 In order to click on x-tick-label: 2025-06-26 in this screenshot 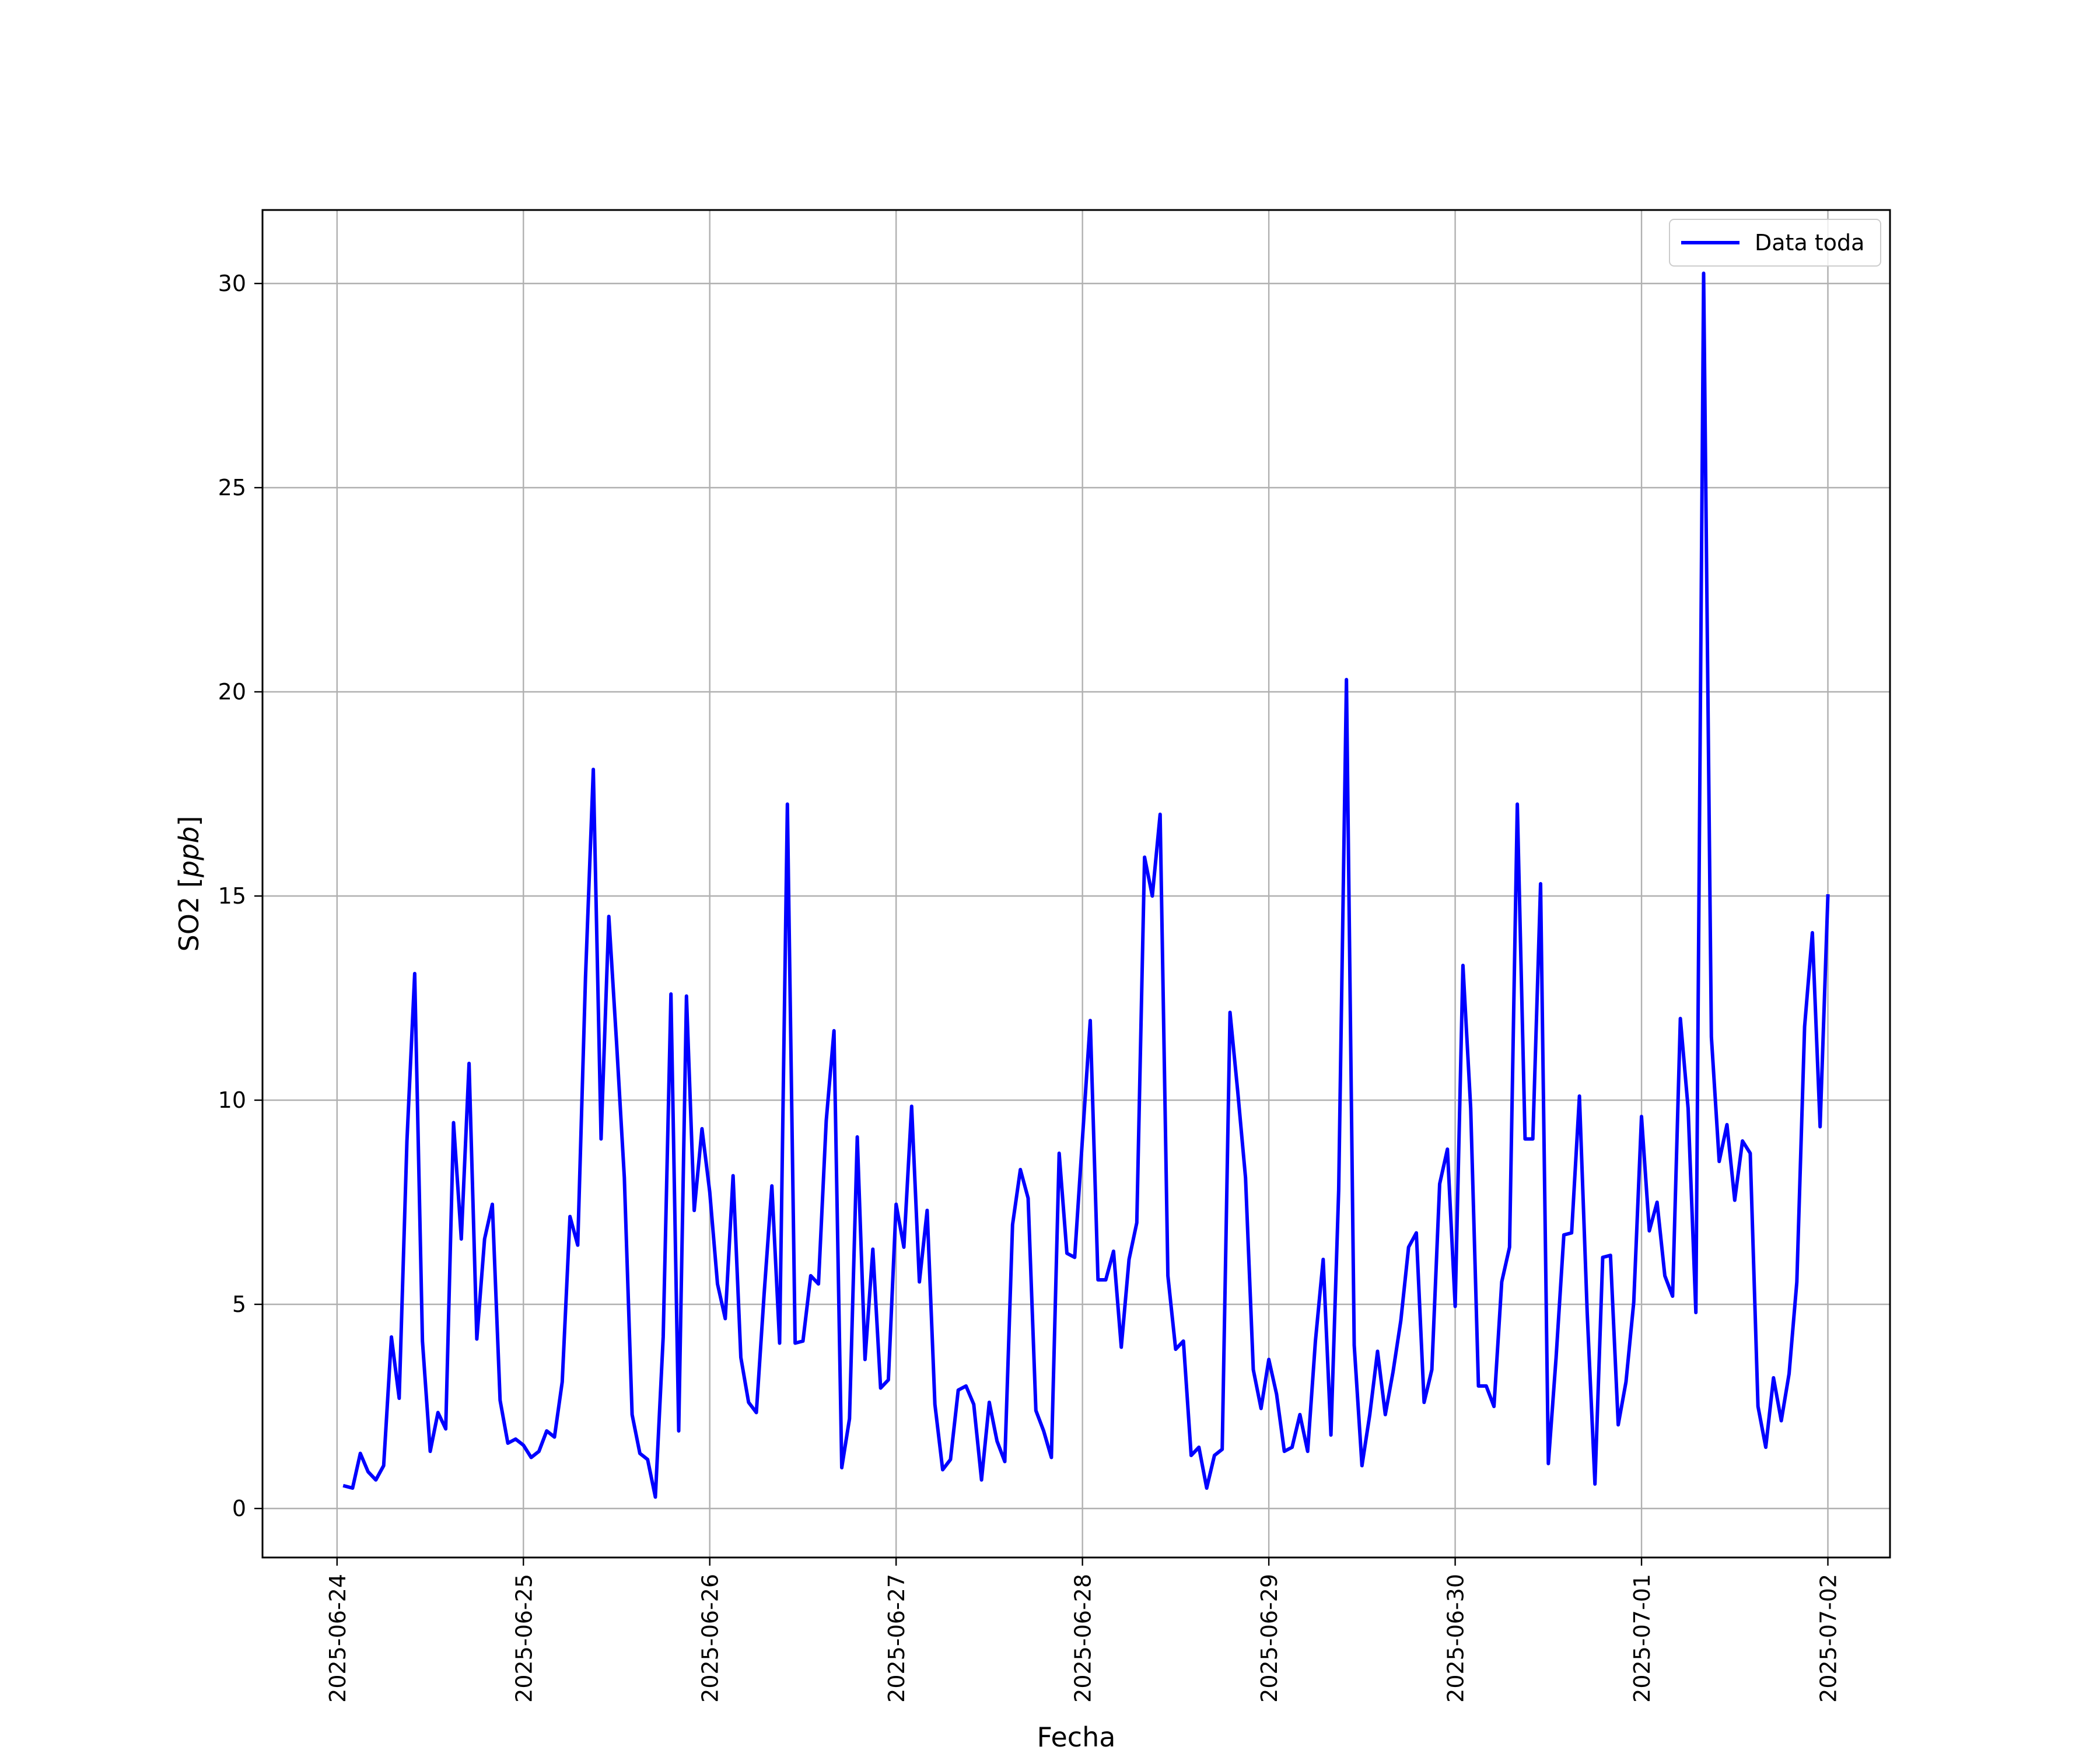, I will do `click(710, 1638)`.